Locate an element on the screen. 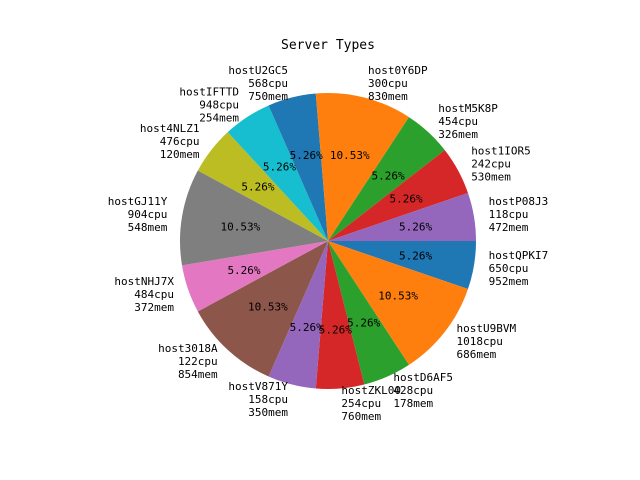 Image resolution: width=640 pixels, height=480 pixels. slice-label-hostU2GC5: hostU2GC5 568cpu 750mem is located at coordinates (258, 83).